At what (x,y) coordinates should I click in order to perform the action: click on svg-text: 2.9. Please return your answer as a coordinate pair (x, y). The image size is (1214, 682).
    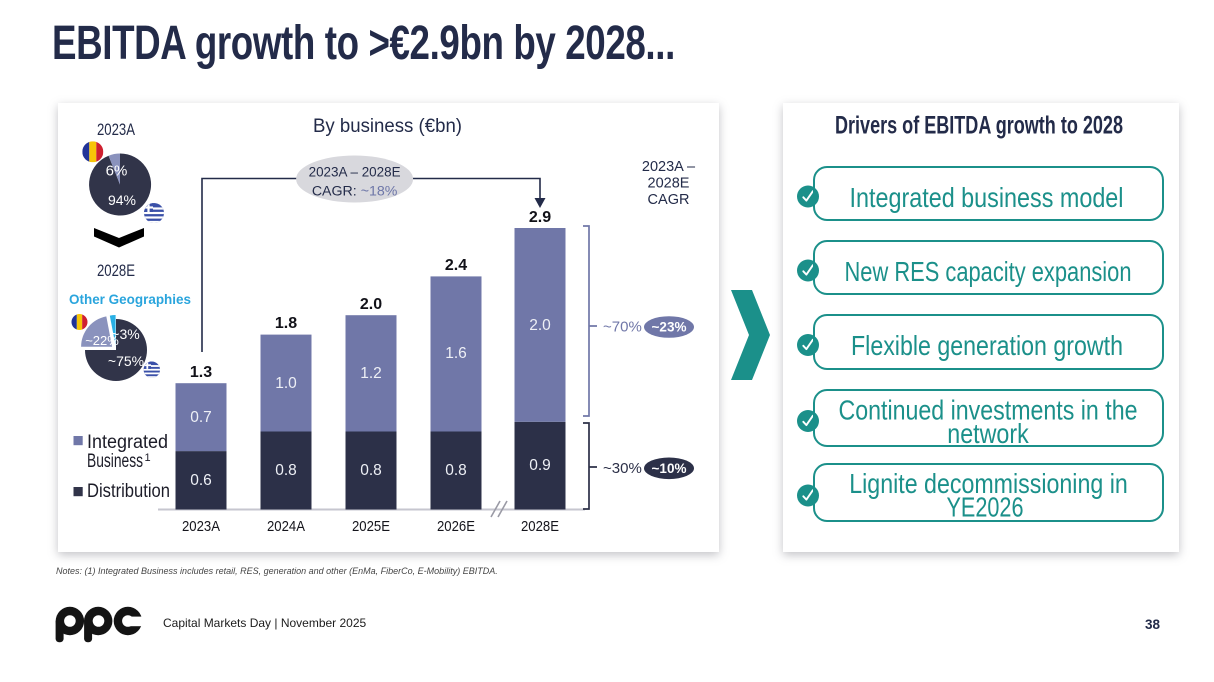
    Looking at the image, I should click on (540, 217).